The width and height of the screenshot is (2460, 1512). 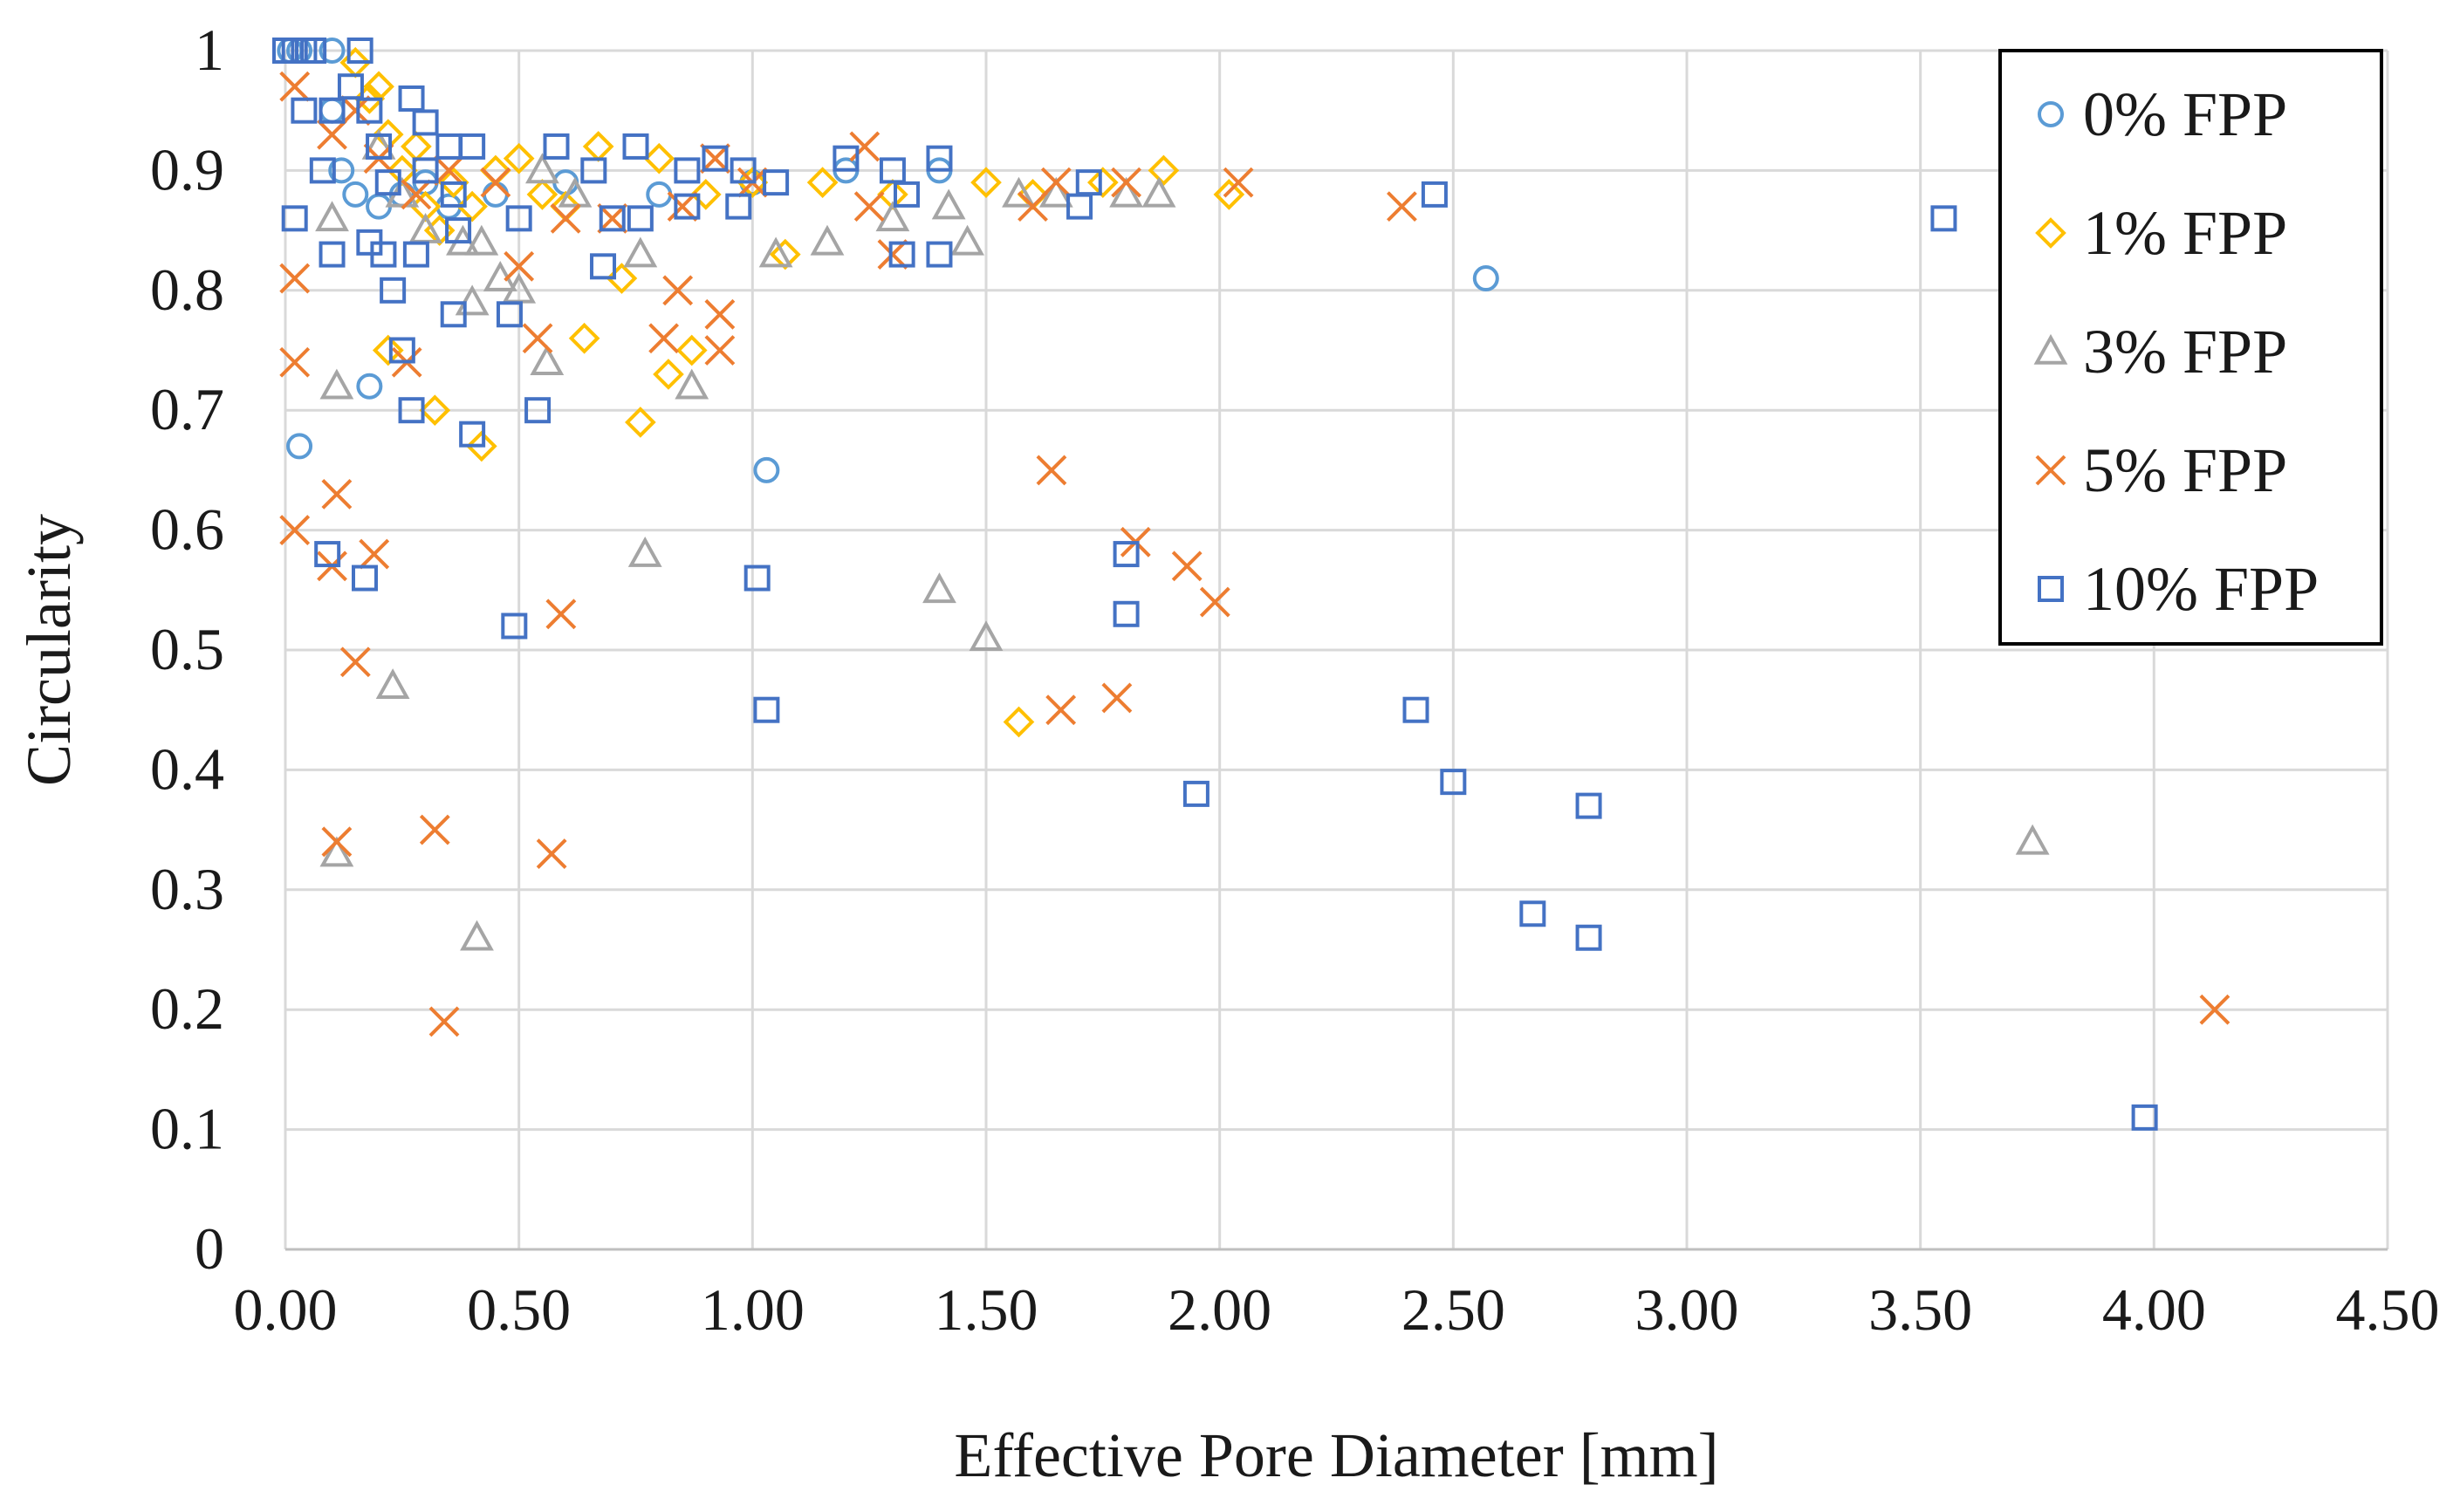 I want to click on legend-label: 1% FPP, so click(x=2185, y=233).